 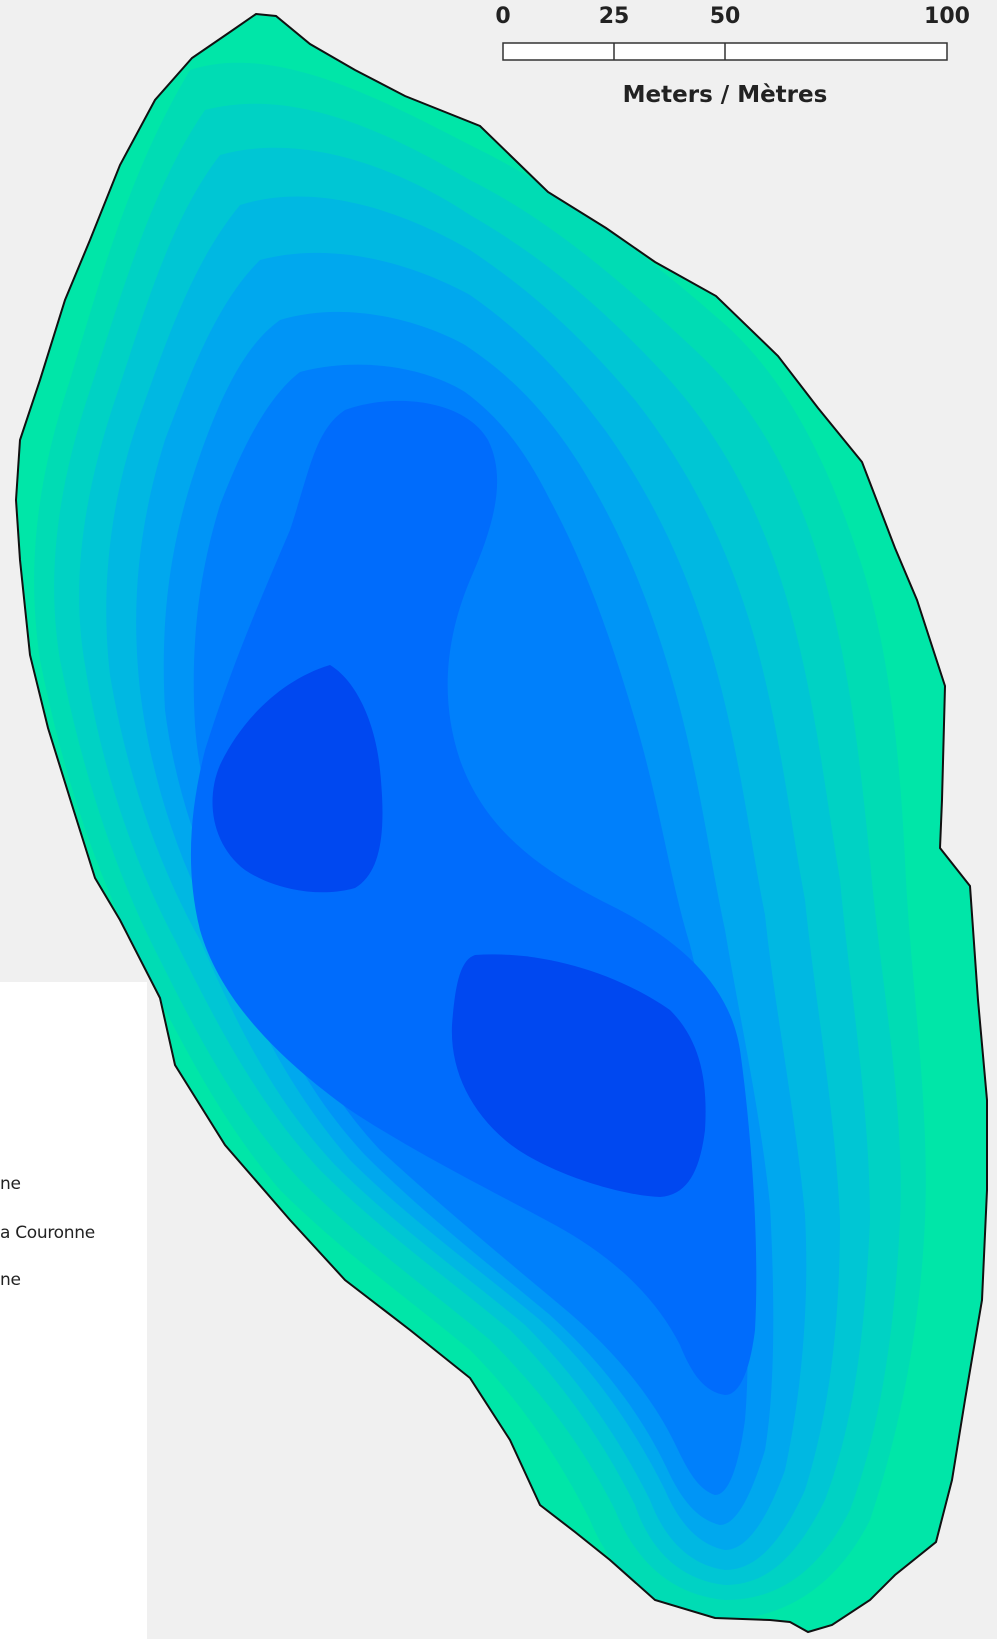 What do you see at coordinates (725, 16) in the screenshot?
I see `scale-tick-label: 50` at bounding box center [725, 16].